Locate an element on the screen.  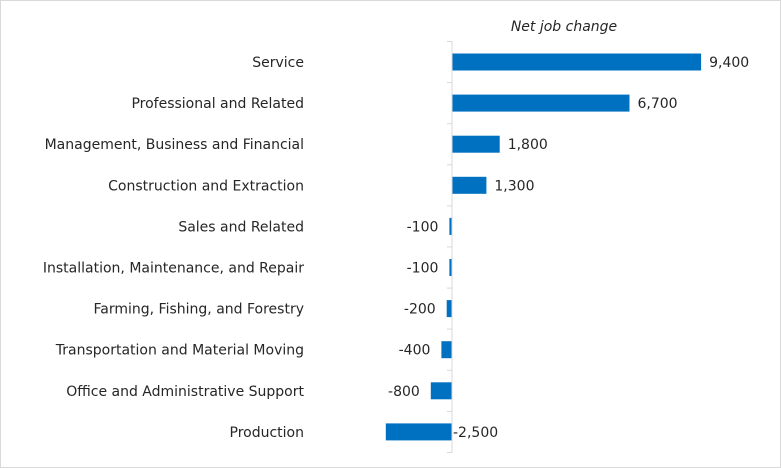
axis-layer is located at coordinates (450, 247).